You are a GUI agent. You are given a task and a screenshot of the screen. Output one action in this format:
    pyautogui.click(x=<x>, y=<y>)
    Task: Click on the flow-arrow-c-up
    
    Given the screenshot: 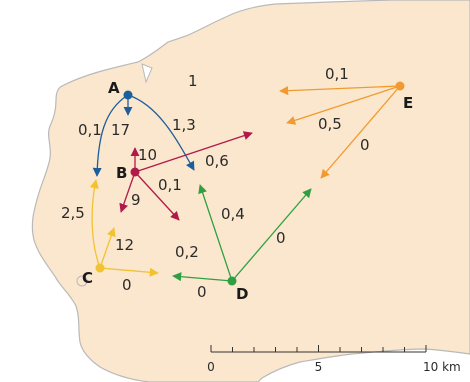 What is the action you would take?
    pyautogui.click(x=95, y=224)
    